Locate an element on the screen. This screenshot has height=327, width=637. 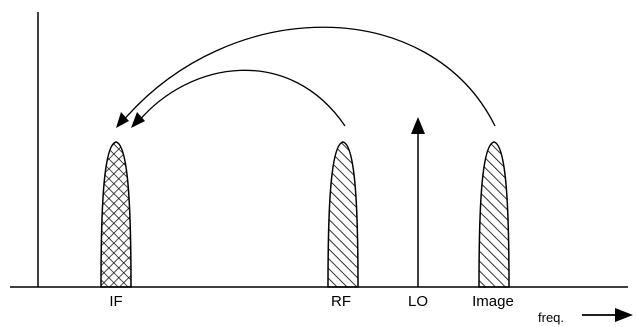
lo-label: LO is located at coordinates (418, 301).